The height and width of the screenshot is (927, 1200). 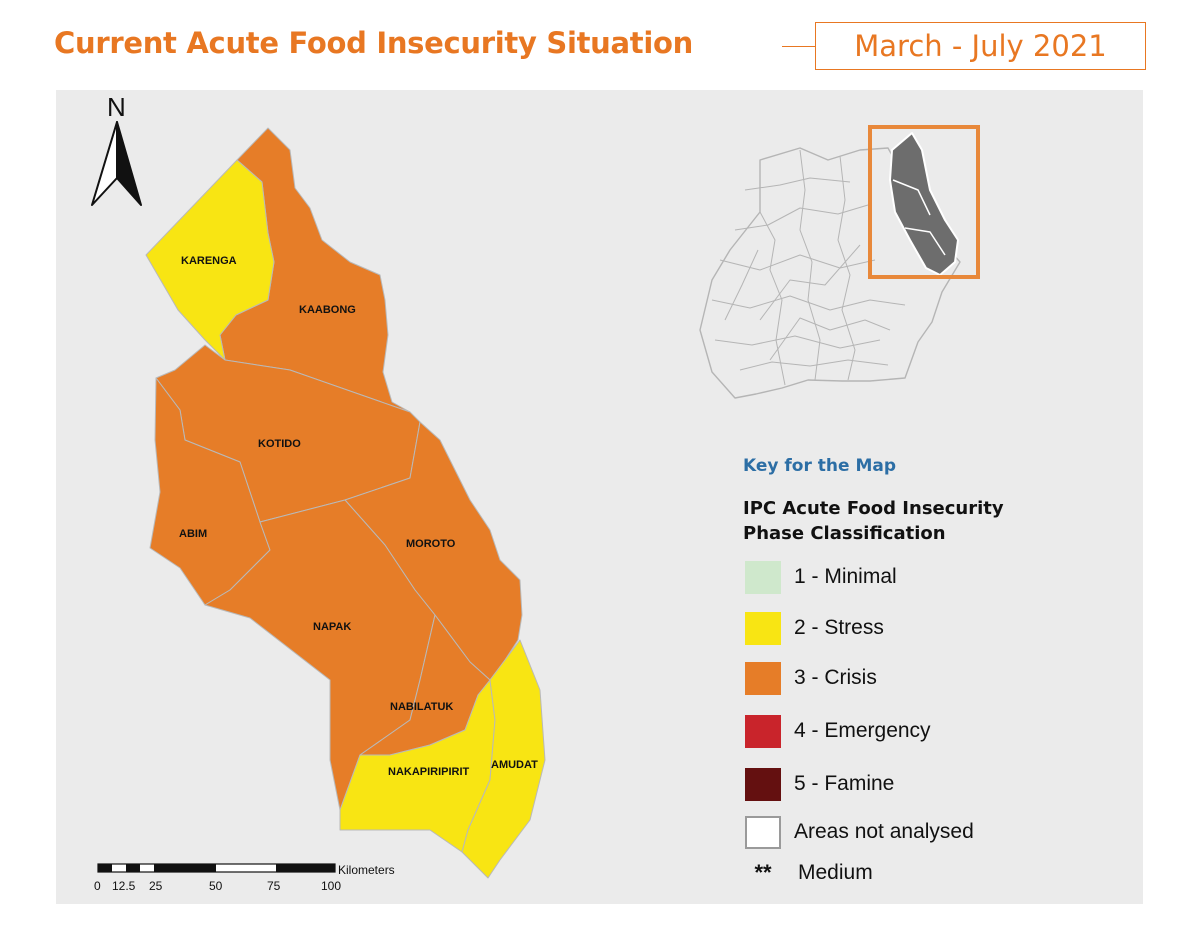 What do you see at coordinates (763, 678) in the screenshot?
I see `swatch-crisis` at bounding box center [763, 678].